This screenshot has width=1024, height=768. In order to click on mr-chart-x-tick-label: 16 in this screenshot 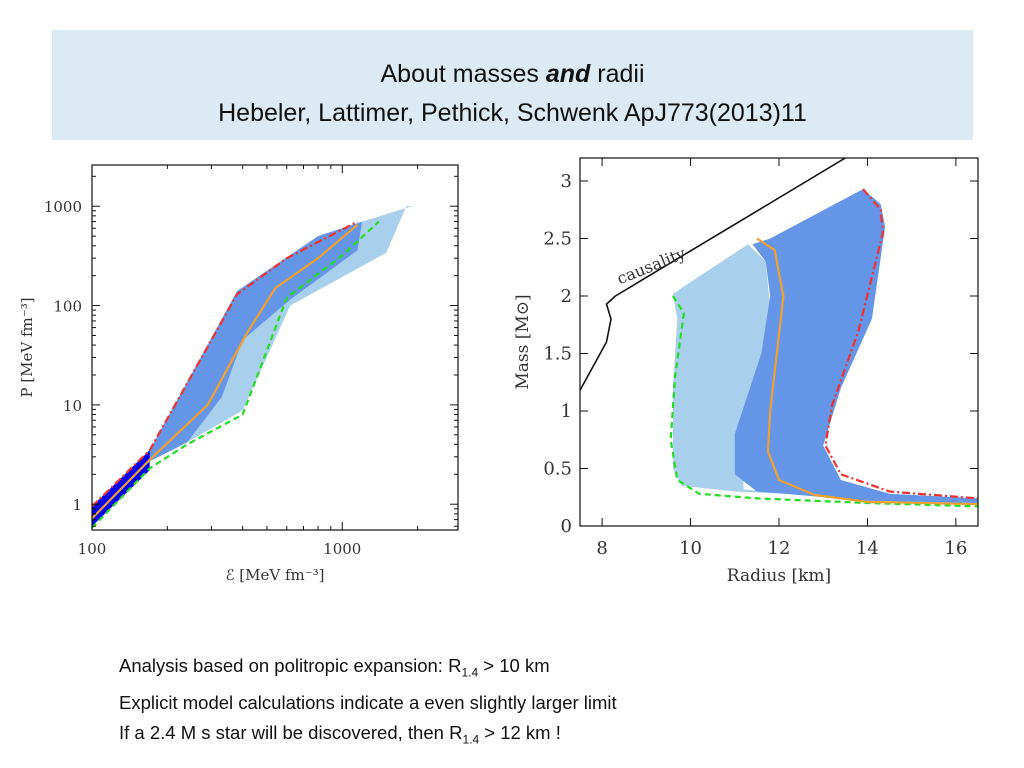, I will do `click(955, 548)`.